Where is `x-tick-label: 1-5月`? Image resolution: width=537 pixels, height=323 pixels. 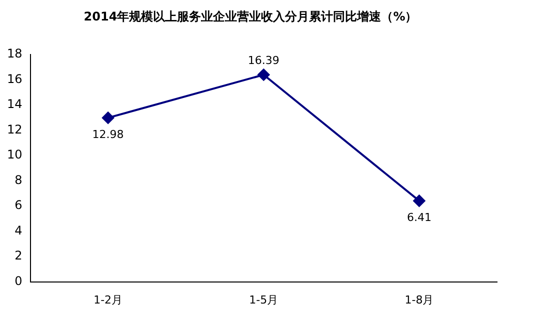 x-tick-label: 1-5月 is located at coordinates (263, 299).